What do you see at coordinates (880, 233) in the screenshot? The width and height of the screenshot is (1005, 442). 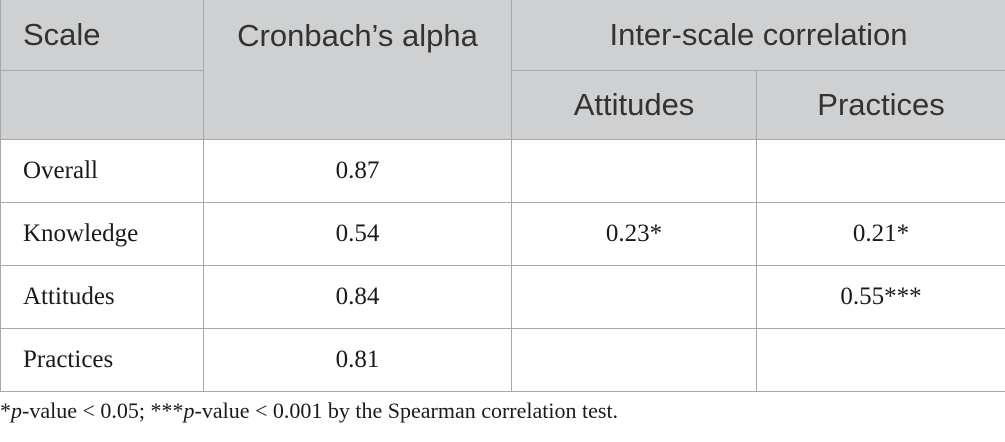 I see `cell-practices: 0.21*` at bounding box center [880, 233].